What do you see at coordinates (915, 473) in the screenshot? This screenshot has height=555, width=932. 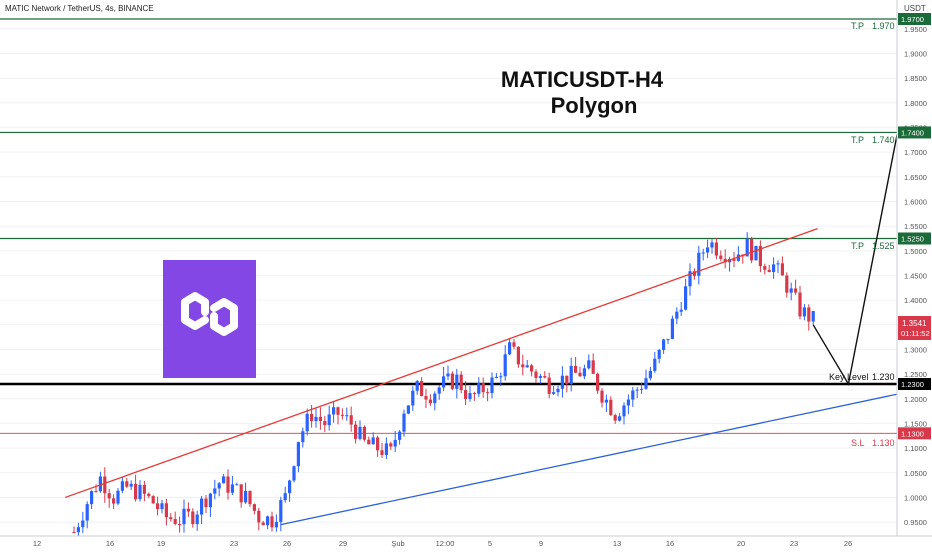 I see `price-tick-label: 1.0500` at bounding box center [915, 473].